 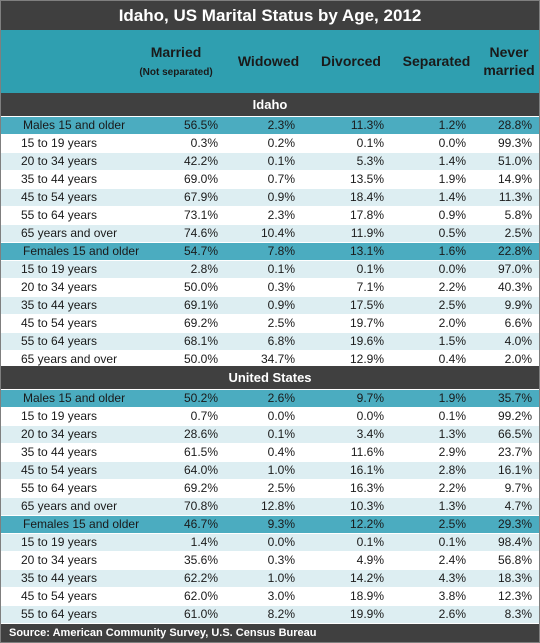 I want to click on table-cell: 2.6%, so click(x=281, y=398).